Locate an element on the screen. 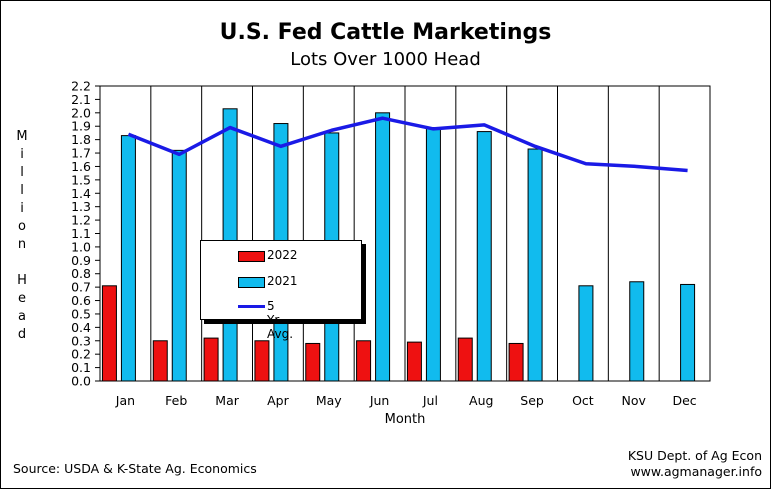 This screenshot has height=489, width=771. x-tick-label: Jul is located at coordinates (430, 400).